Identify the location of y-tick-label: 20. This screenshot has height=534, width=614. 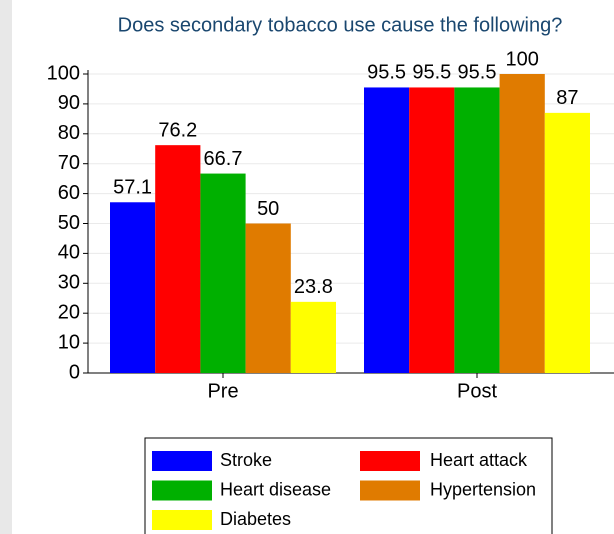
(69, 312).